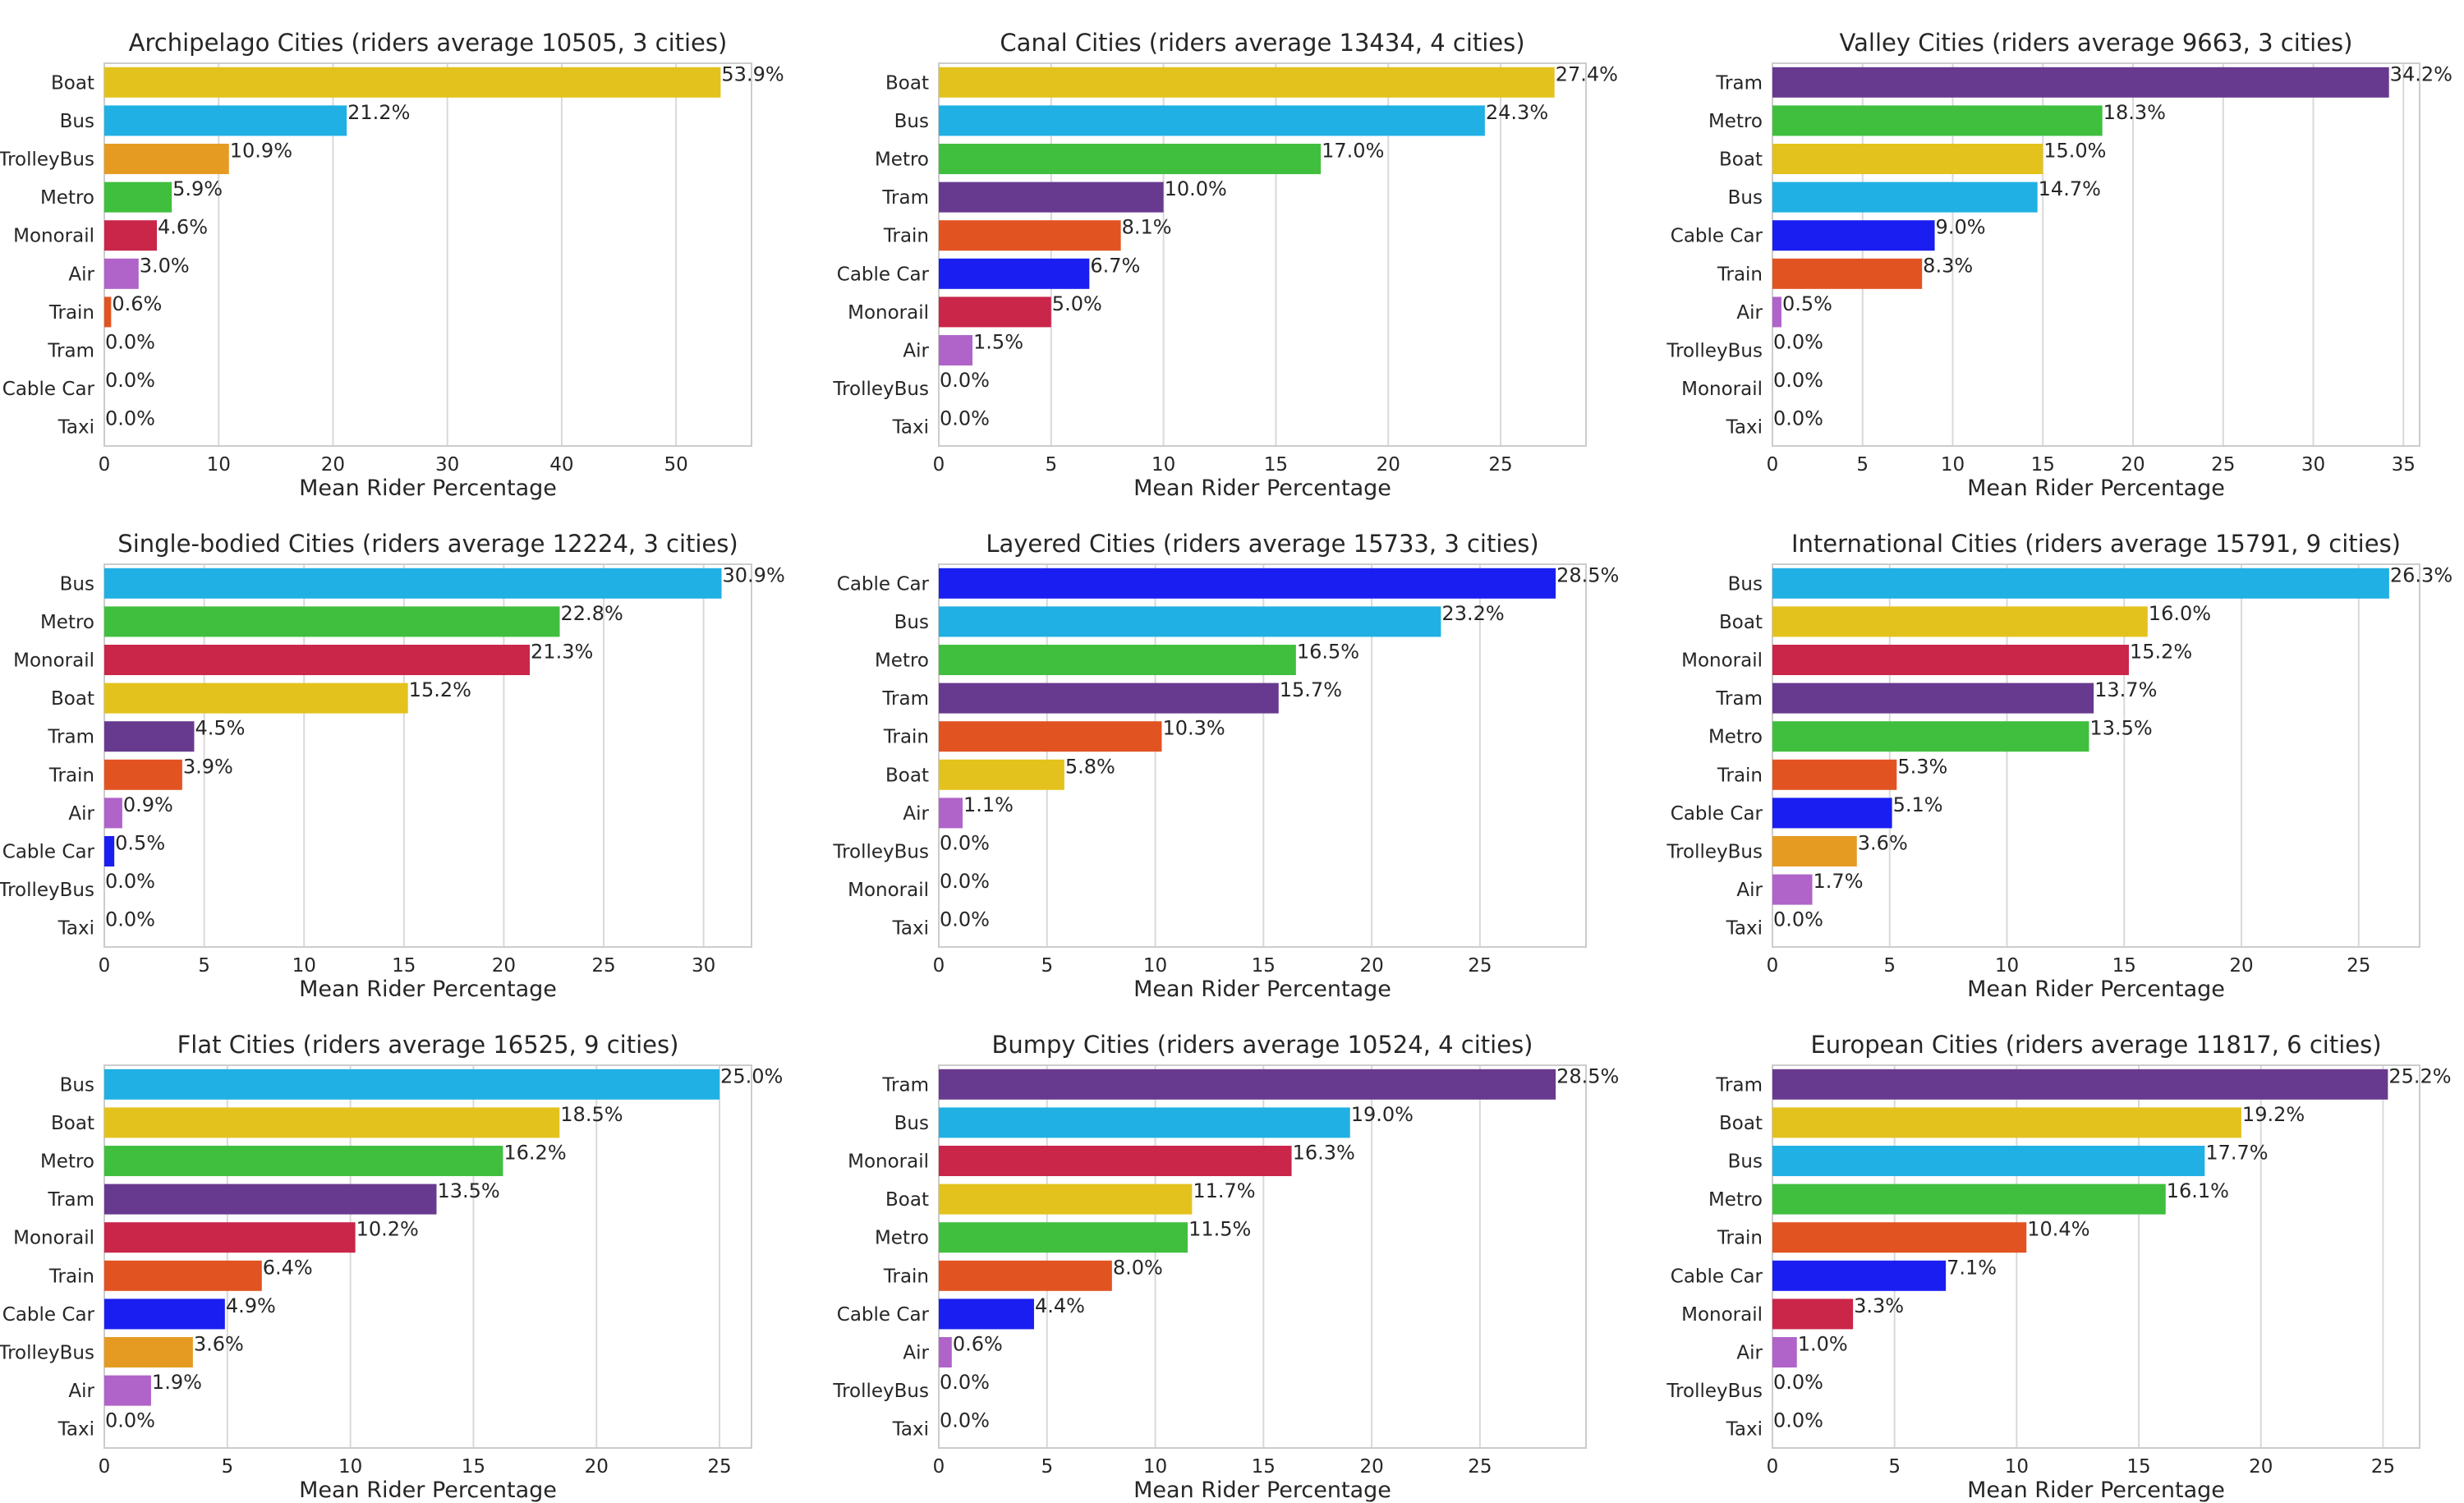 The width and height of the screenshot is (2464, 1503). Describe the element at coordinates (378, 112) in the screenshot. I see `data-label: 21.2%` at that location.